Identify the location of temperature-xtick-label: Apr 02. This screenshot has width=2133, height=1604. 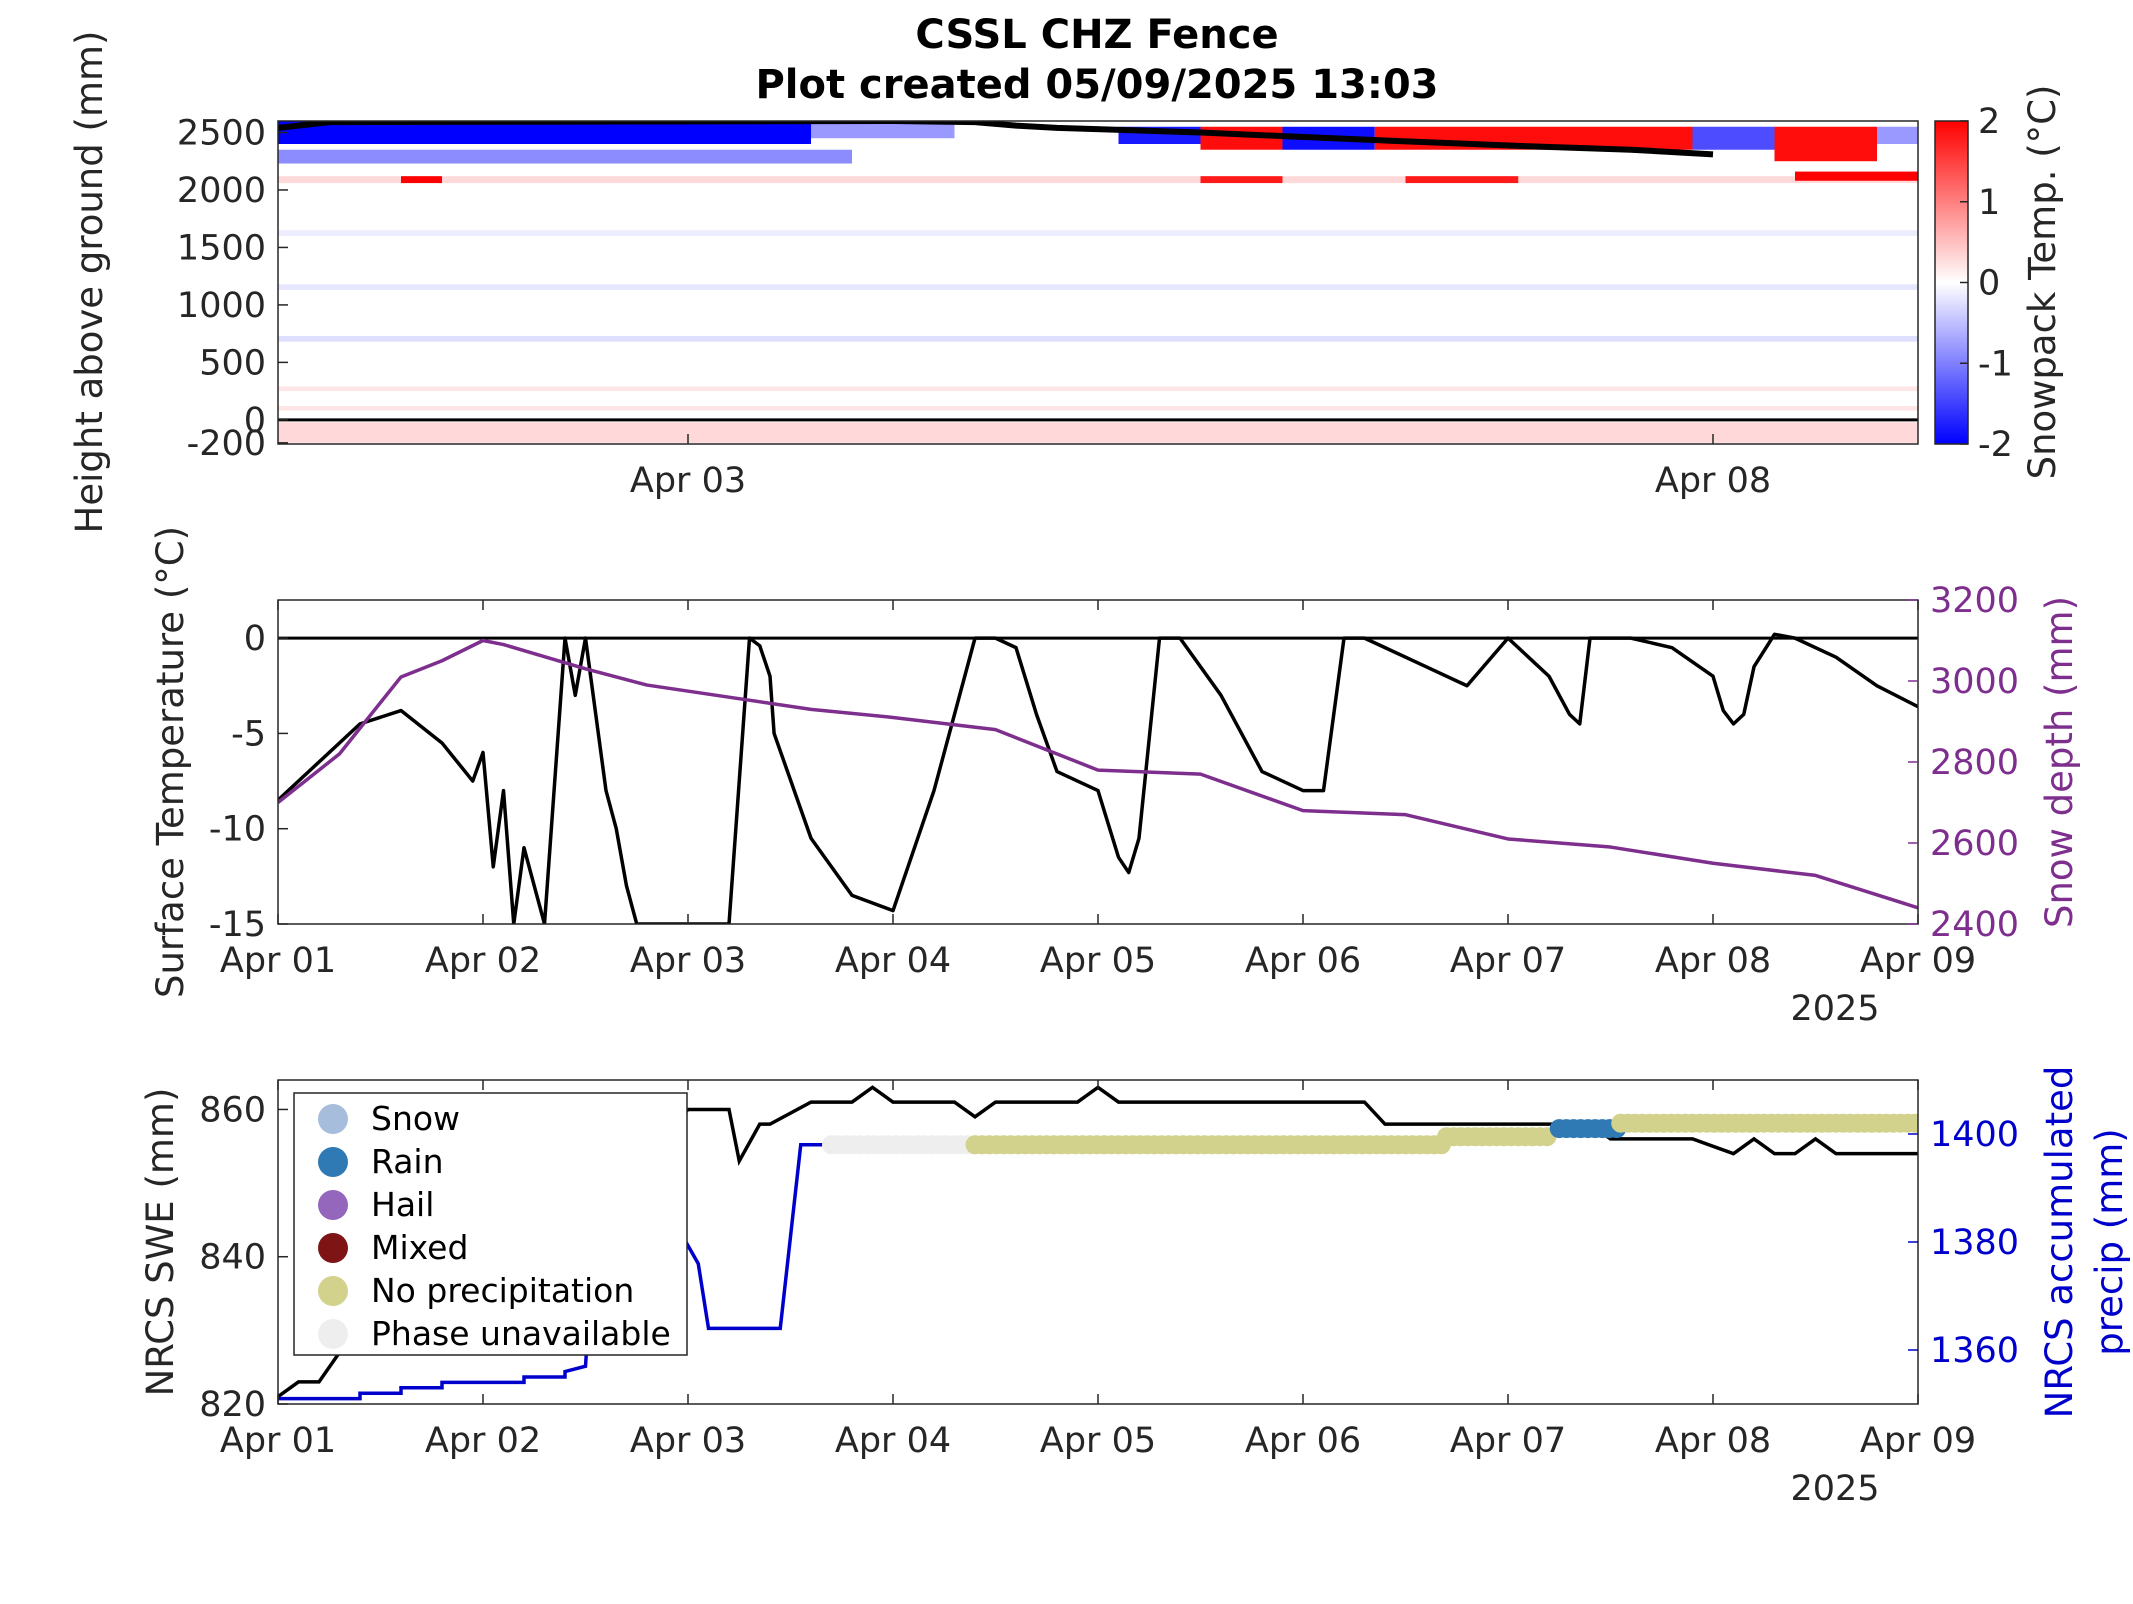
(483, 961).